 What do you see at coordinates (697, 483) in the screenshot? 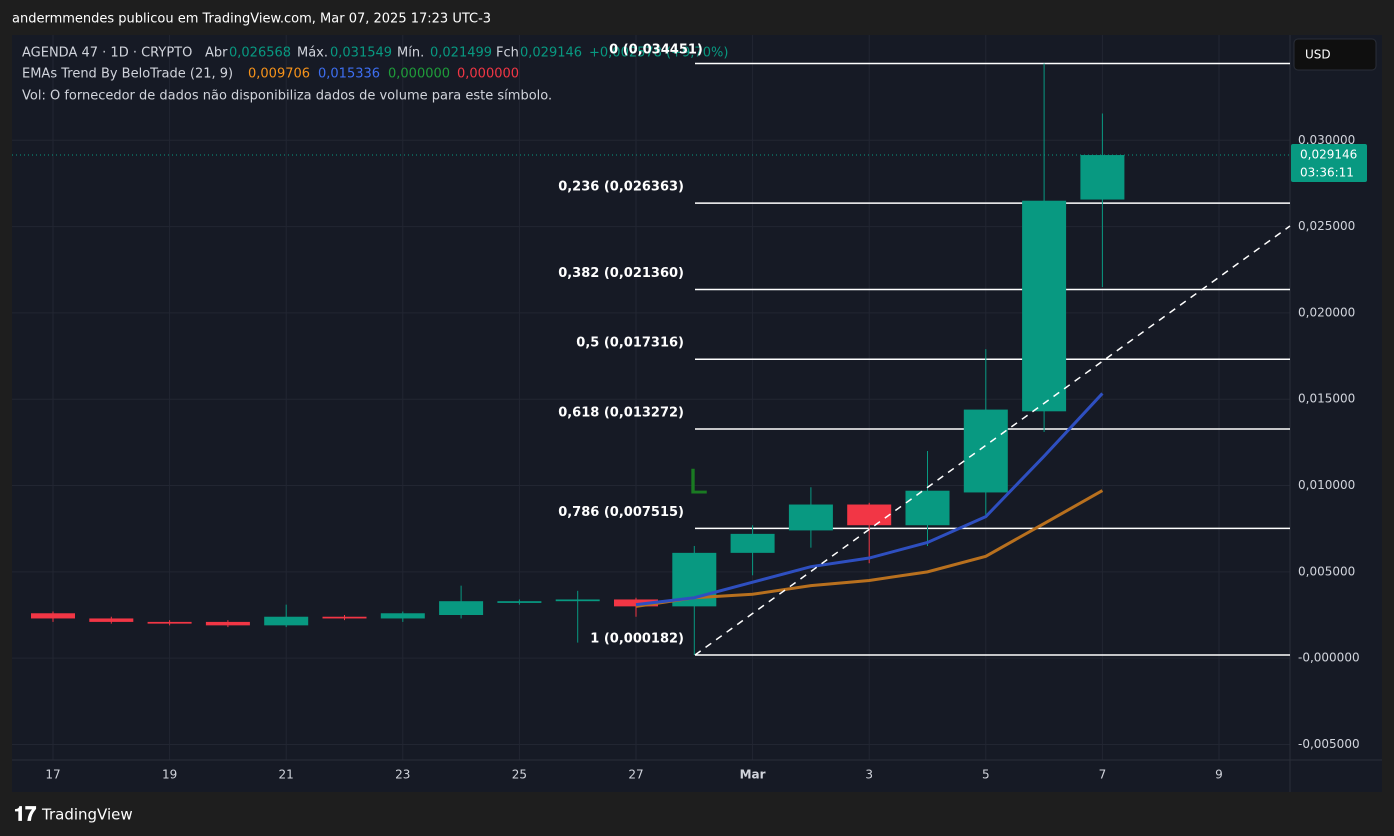
I see `marker: L` at bounding box center [697, 483].